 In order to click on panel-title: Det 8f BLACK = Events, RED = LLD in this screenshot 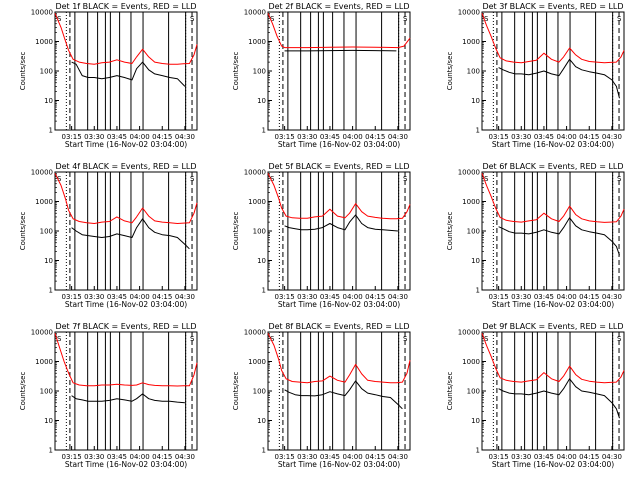, I will do `click(338, 326)`.